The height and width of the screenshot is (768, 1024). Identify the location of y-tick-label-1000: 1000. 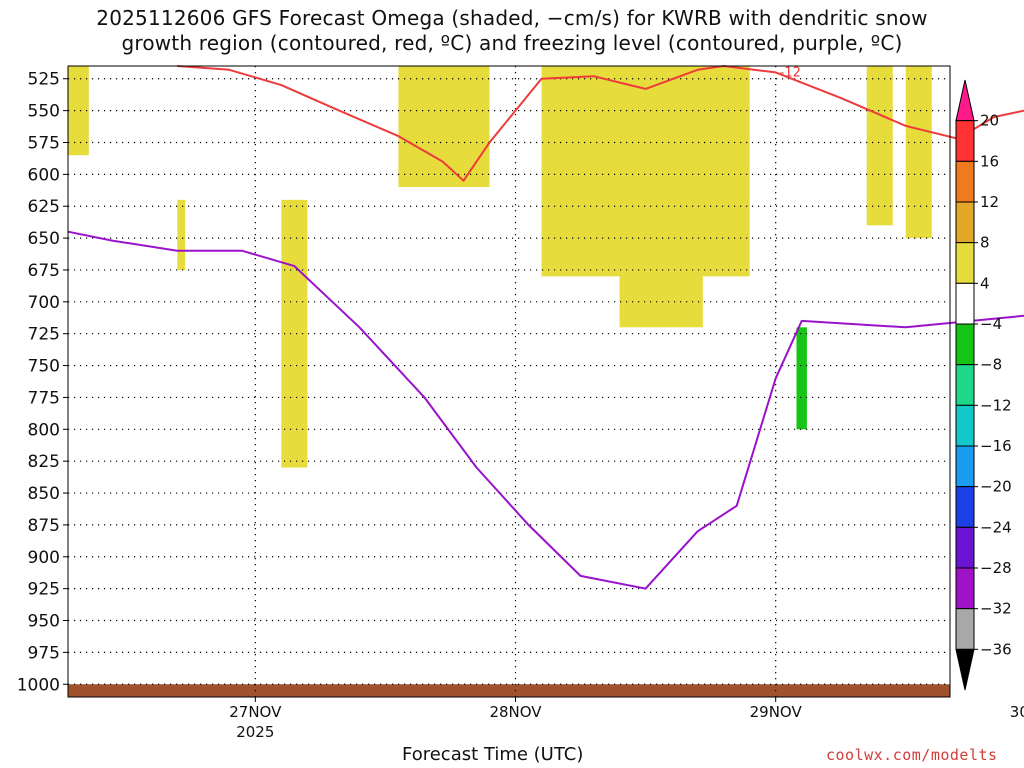
(38, 685).